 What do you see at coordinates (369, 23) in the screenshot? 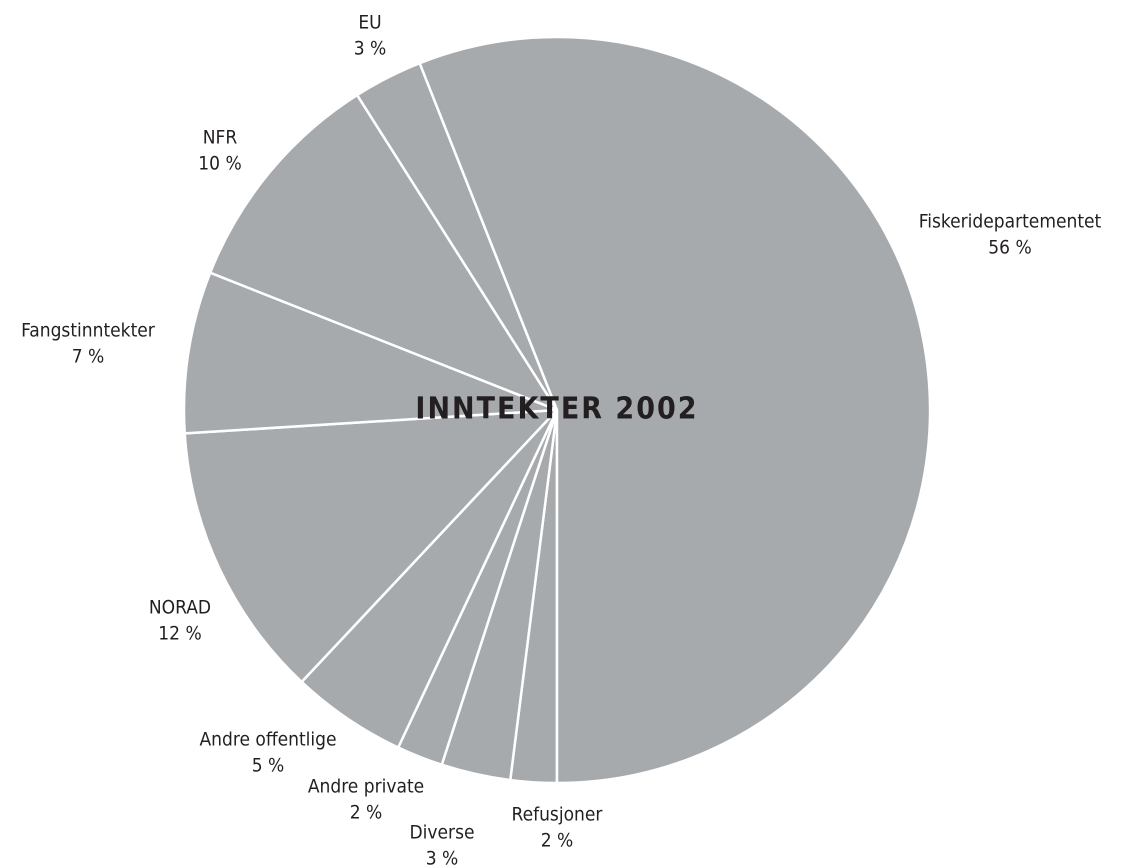
I see `slice-label: EU` at bounding box center [369, 23].